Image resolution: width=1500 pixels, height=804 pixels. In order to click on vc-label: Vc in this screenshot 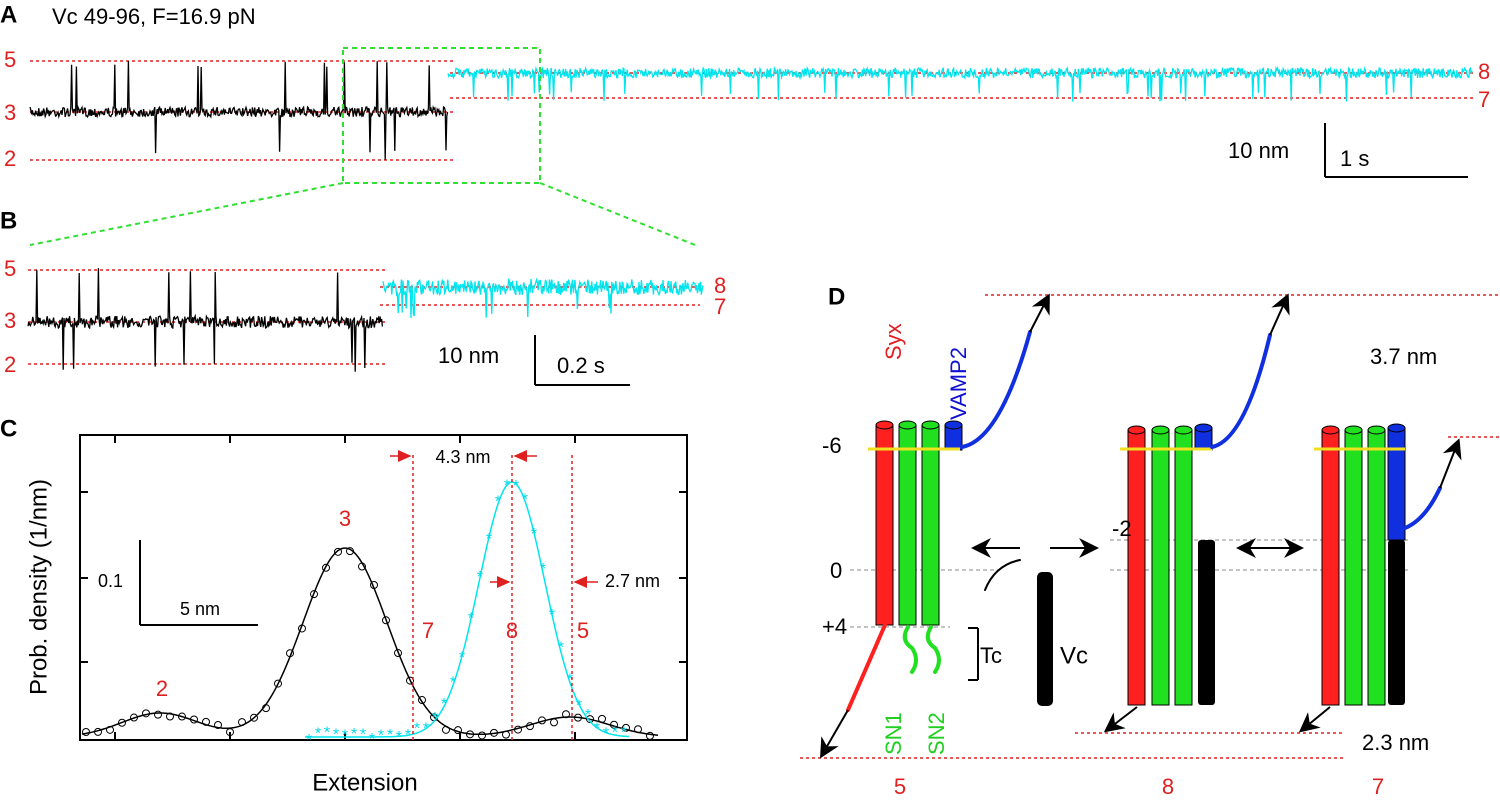, I will do `click(1074, 655)`.